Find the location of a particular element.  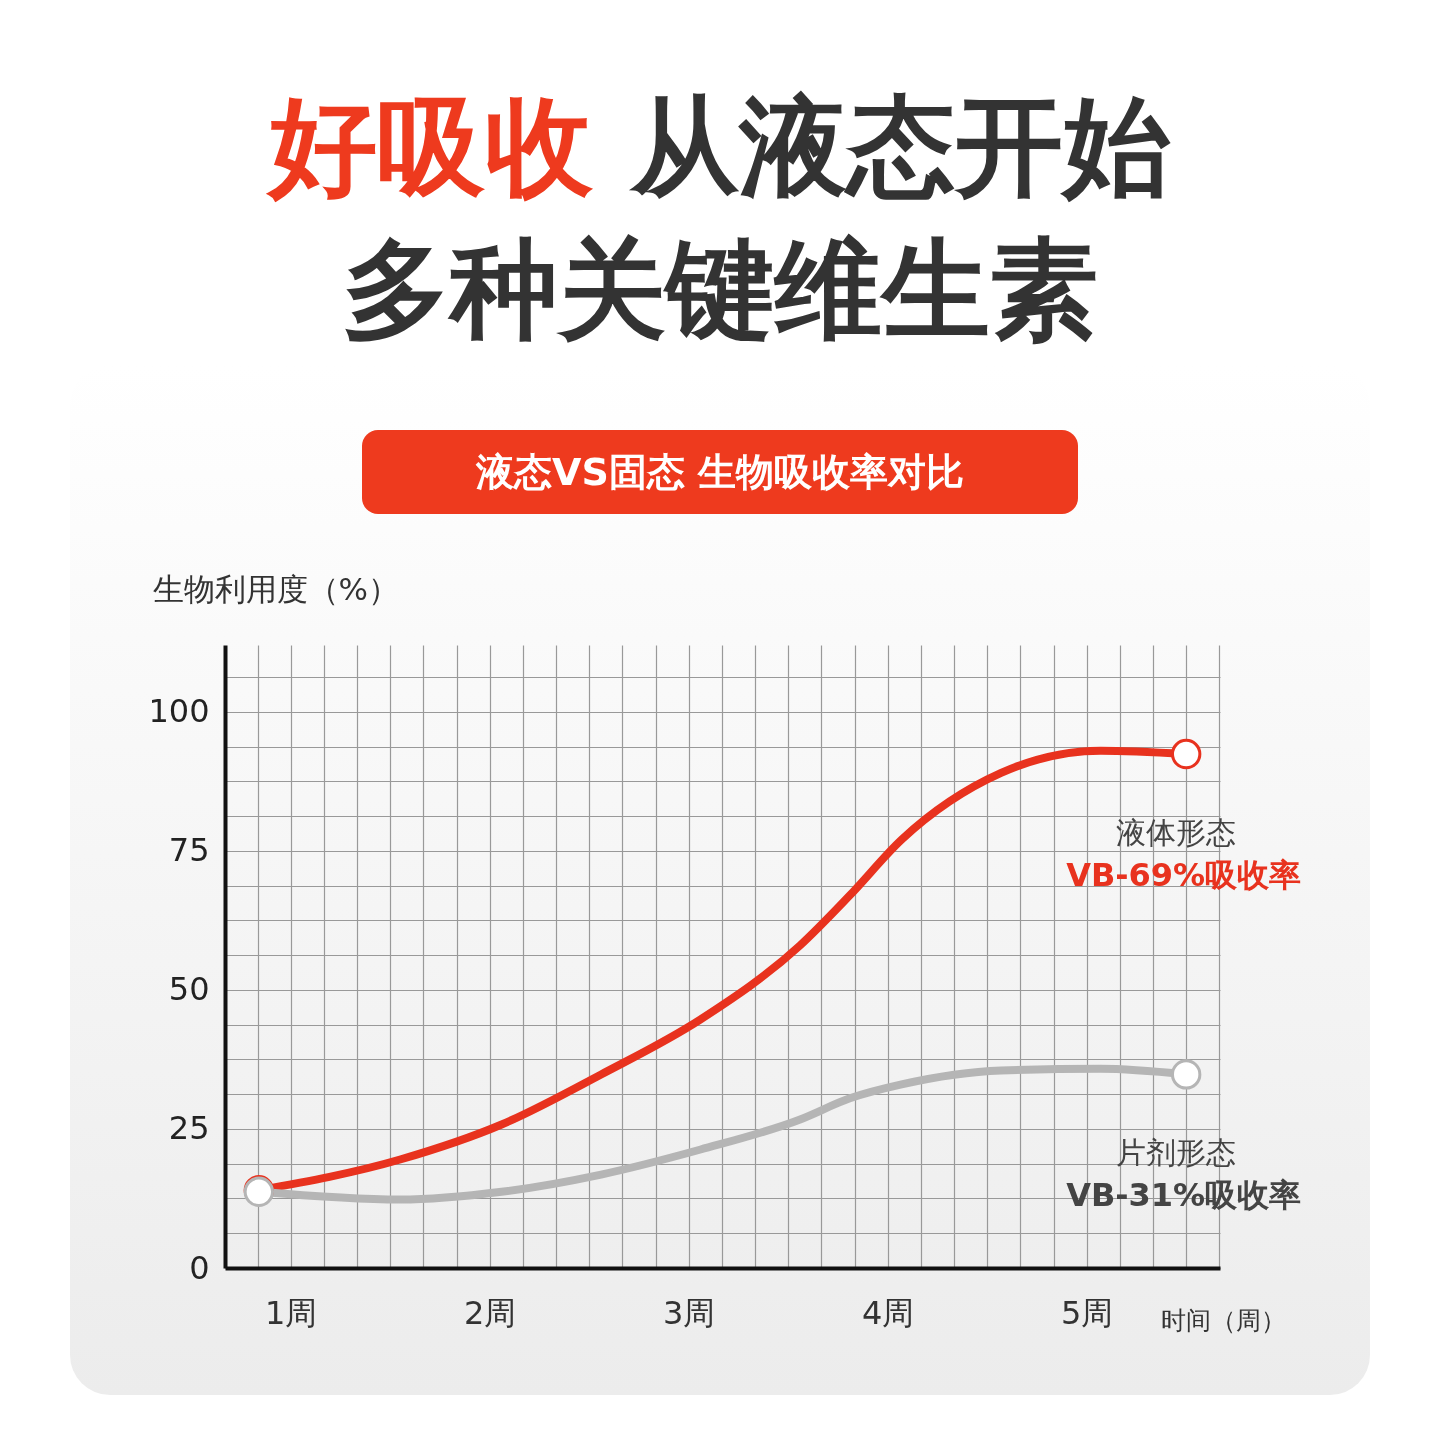

annotation: VB-69%吸收率 is located at coordinates (1184, 875).